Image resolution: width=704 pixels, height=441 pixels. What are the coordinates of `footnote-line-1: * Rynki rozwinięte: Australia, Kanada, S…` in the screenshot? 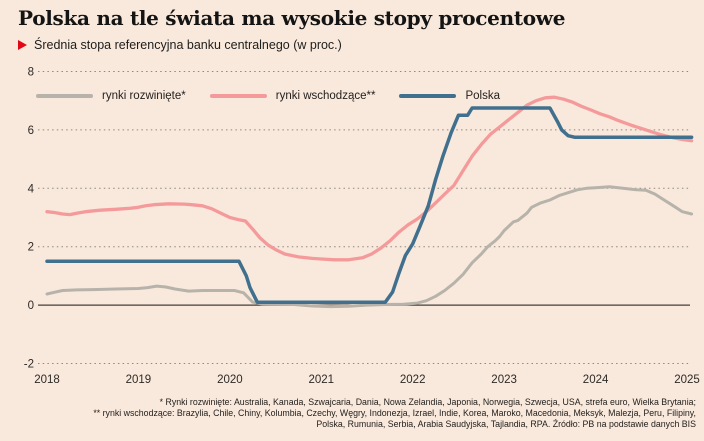 It's located at (427, 402).